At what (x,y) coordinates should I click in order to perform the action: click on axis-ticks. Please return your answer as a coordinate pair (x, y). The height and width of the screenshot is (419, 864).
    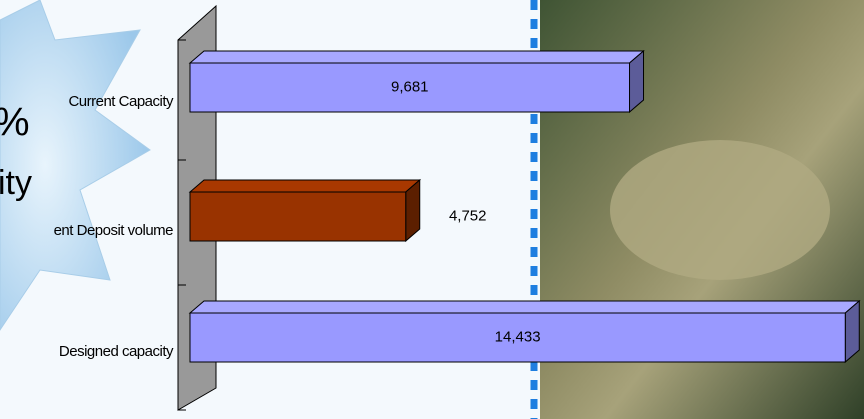
    Looking at the image, I should click on (181, 225).